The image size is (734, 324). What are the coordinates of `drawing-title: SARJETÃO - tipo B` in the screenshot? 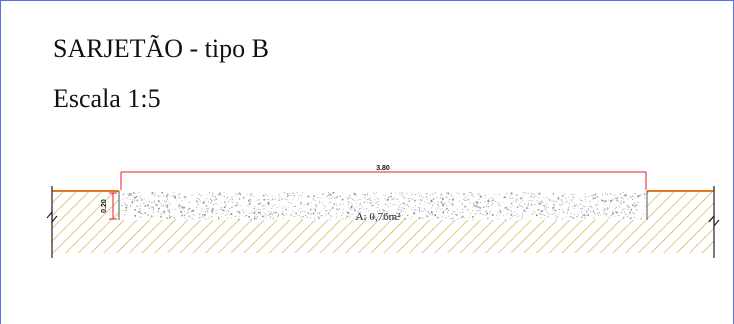 It's located at (161, 48).